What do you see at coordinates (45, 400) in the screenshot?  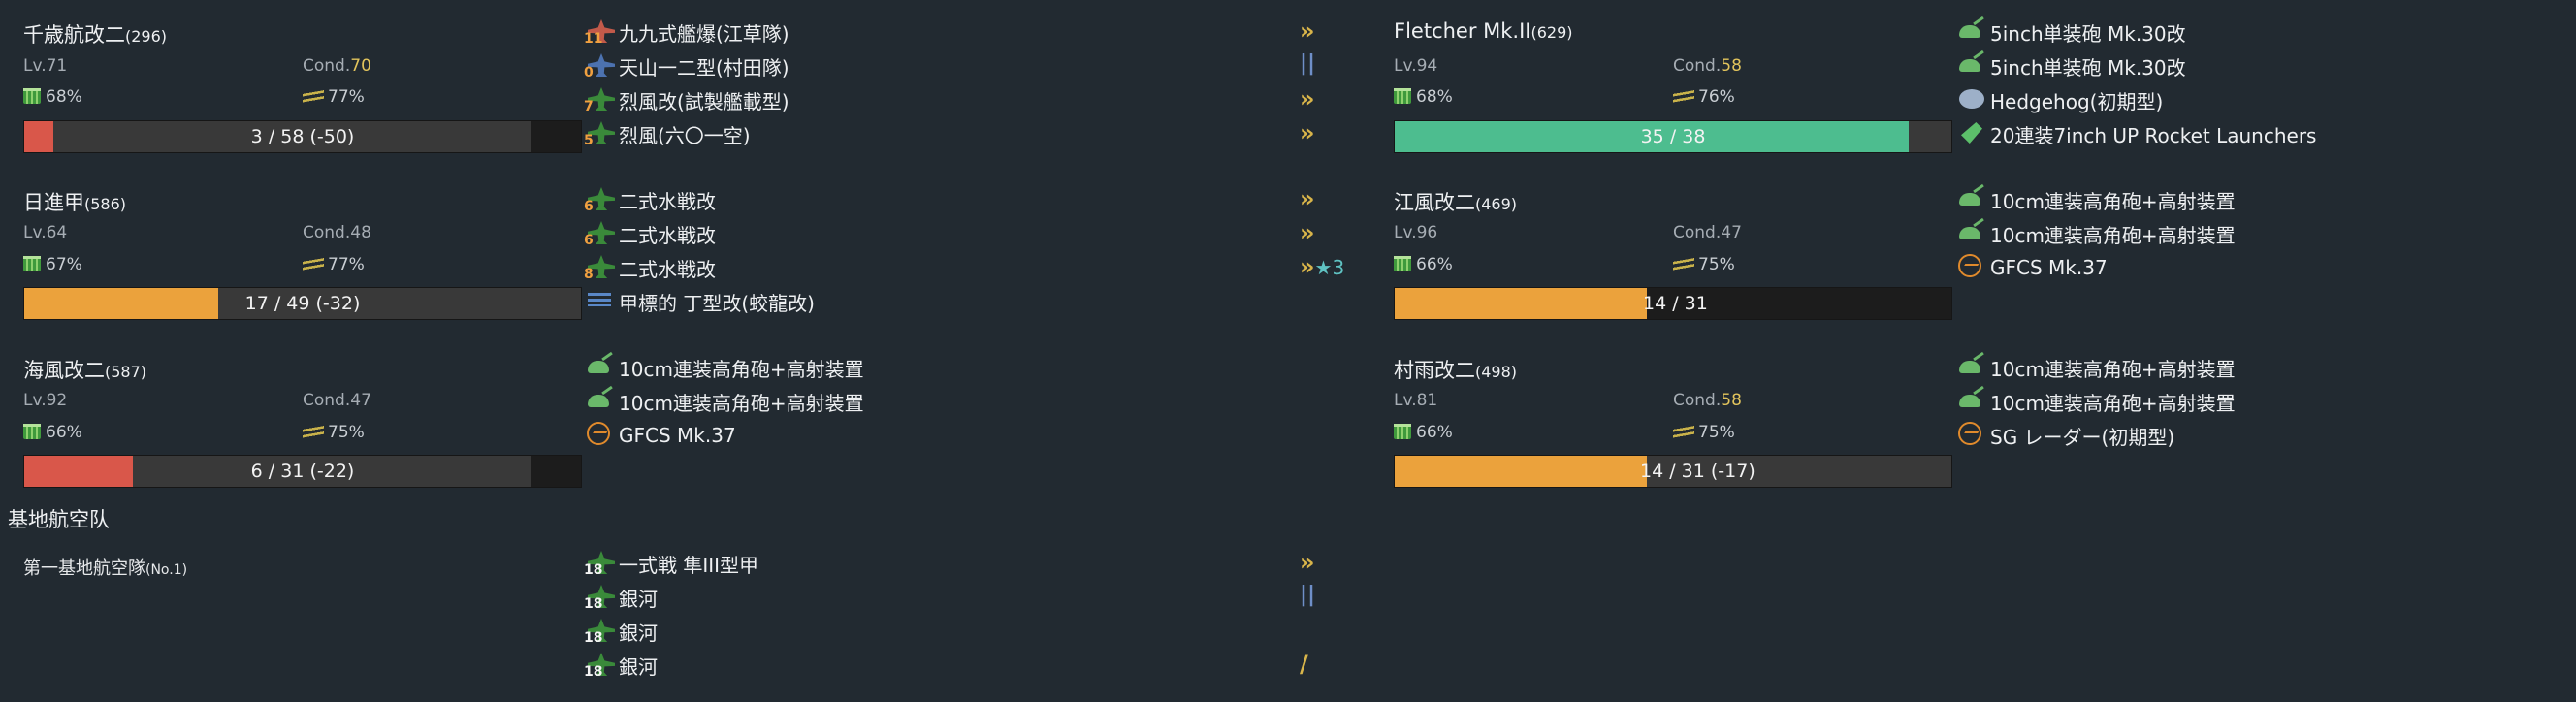 I see `ship-level: Lv.92` at bounding box center [45, 400].